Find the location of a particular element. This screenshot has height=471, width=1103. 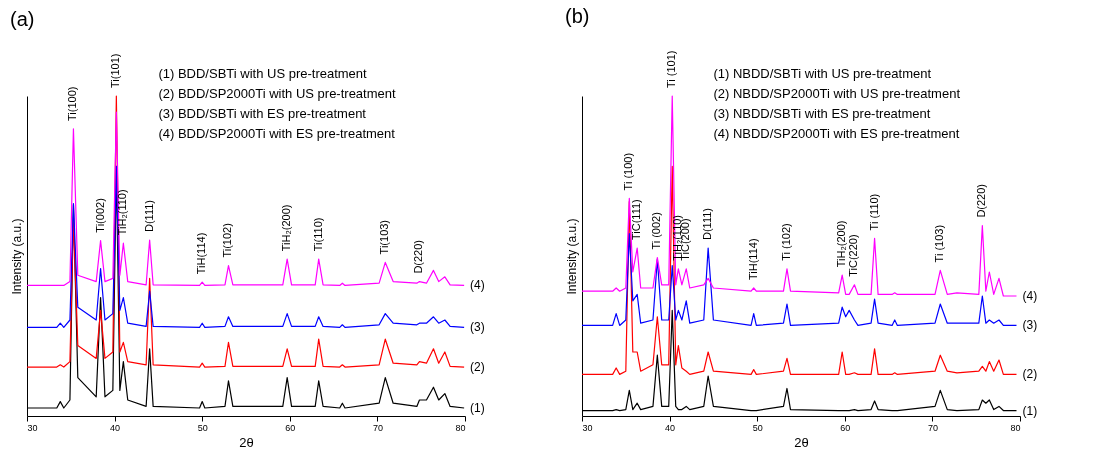

annotation: Ti(110) is located at coordinates (317, 234).